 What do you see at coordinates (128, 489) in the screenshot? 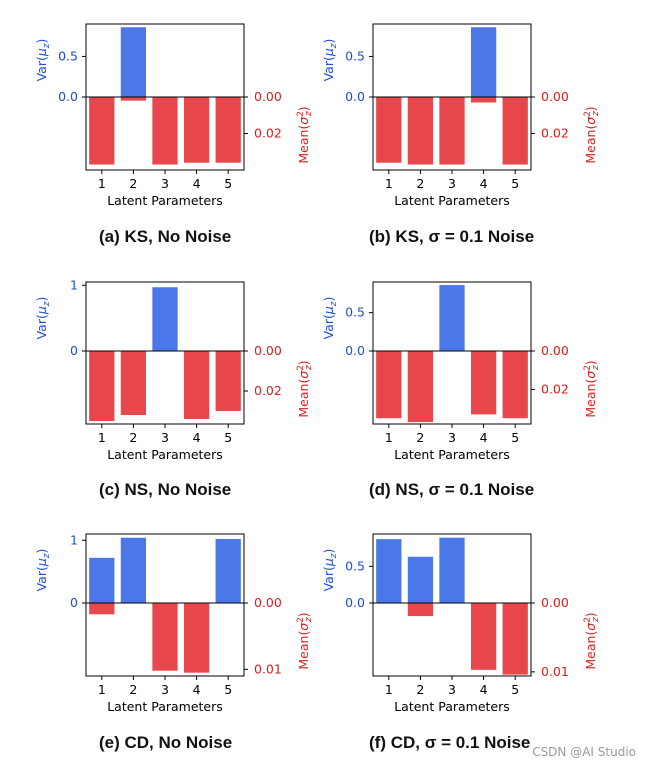
I see `caption-prefix: (c) NS,` at bounding box center [128, 489].